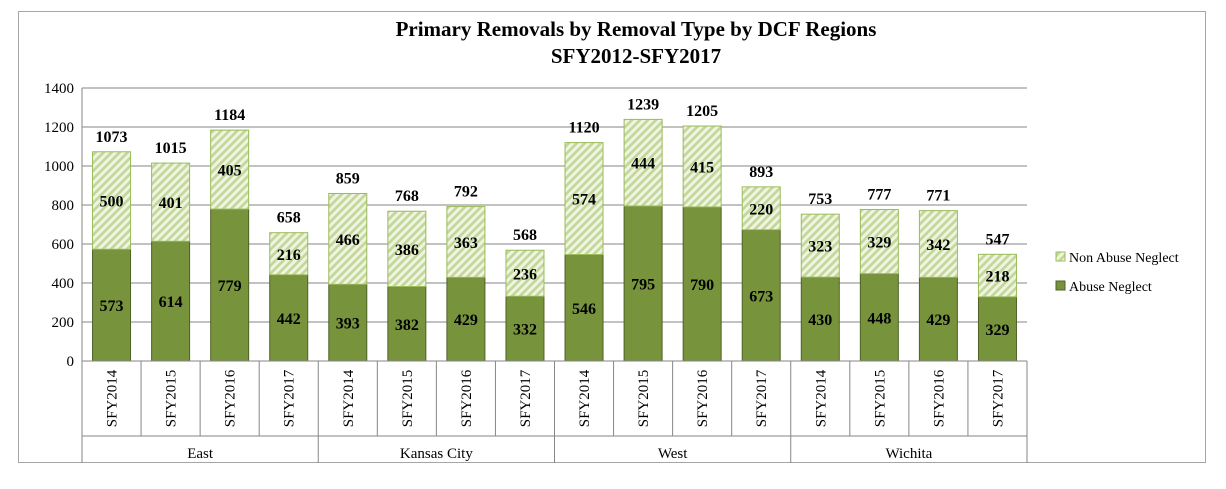 Image resolution: width=1226 pixels, height=489 pixels. I want to click on data-label-non-abuse-neglect: 466, so click(348, 240).